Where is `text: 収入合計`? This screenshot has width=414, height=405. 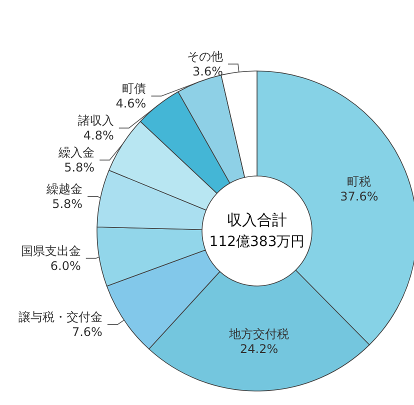 text: 収入合計 is located at coordinates (257, 220).